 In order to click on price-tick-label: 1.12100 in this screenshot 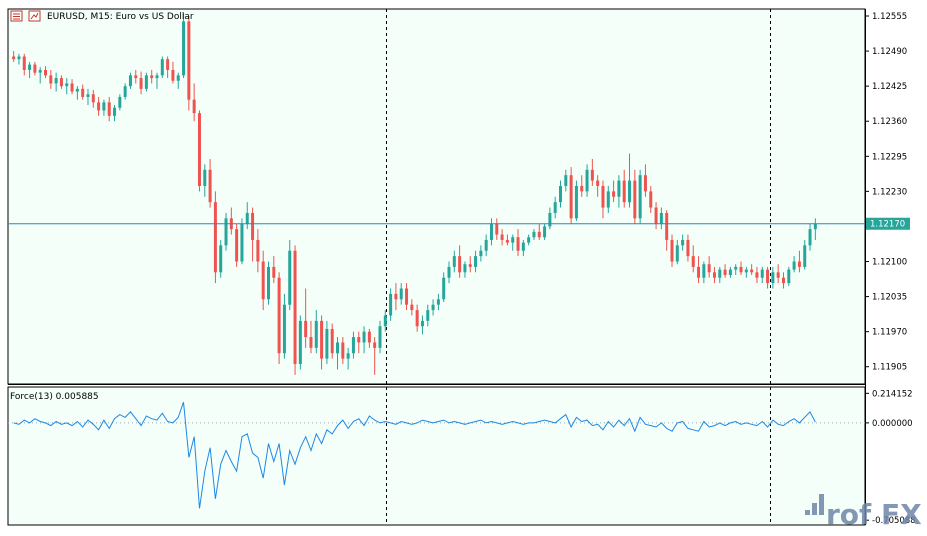, I will do `click(889, 263)`.